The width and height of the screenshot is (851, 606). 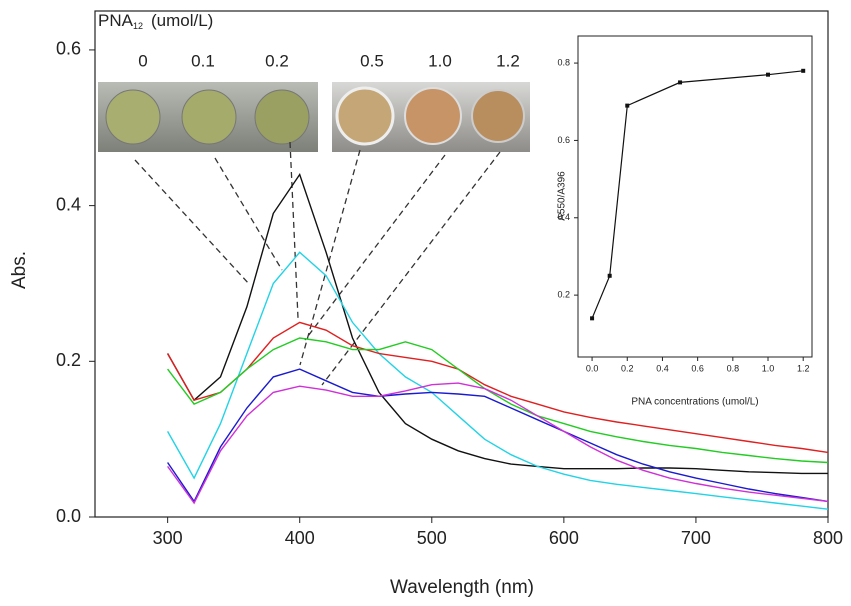 What do you see at coordinates (696, 538) in the screenshot?
I see `x-tick-label: 700` at bounding box center [696, 538].